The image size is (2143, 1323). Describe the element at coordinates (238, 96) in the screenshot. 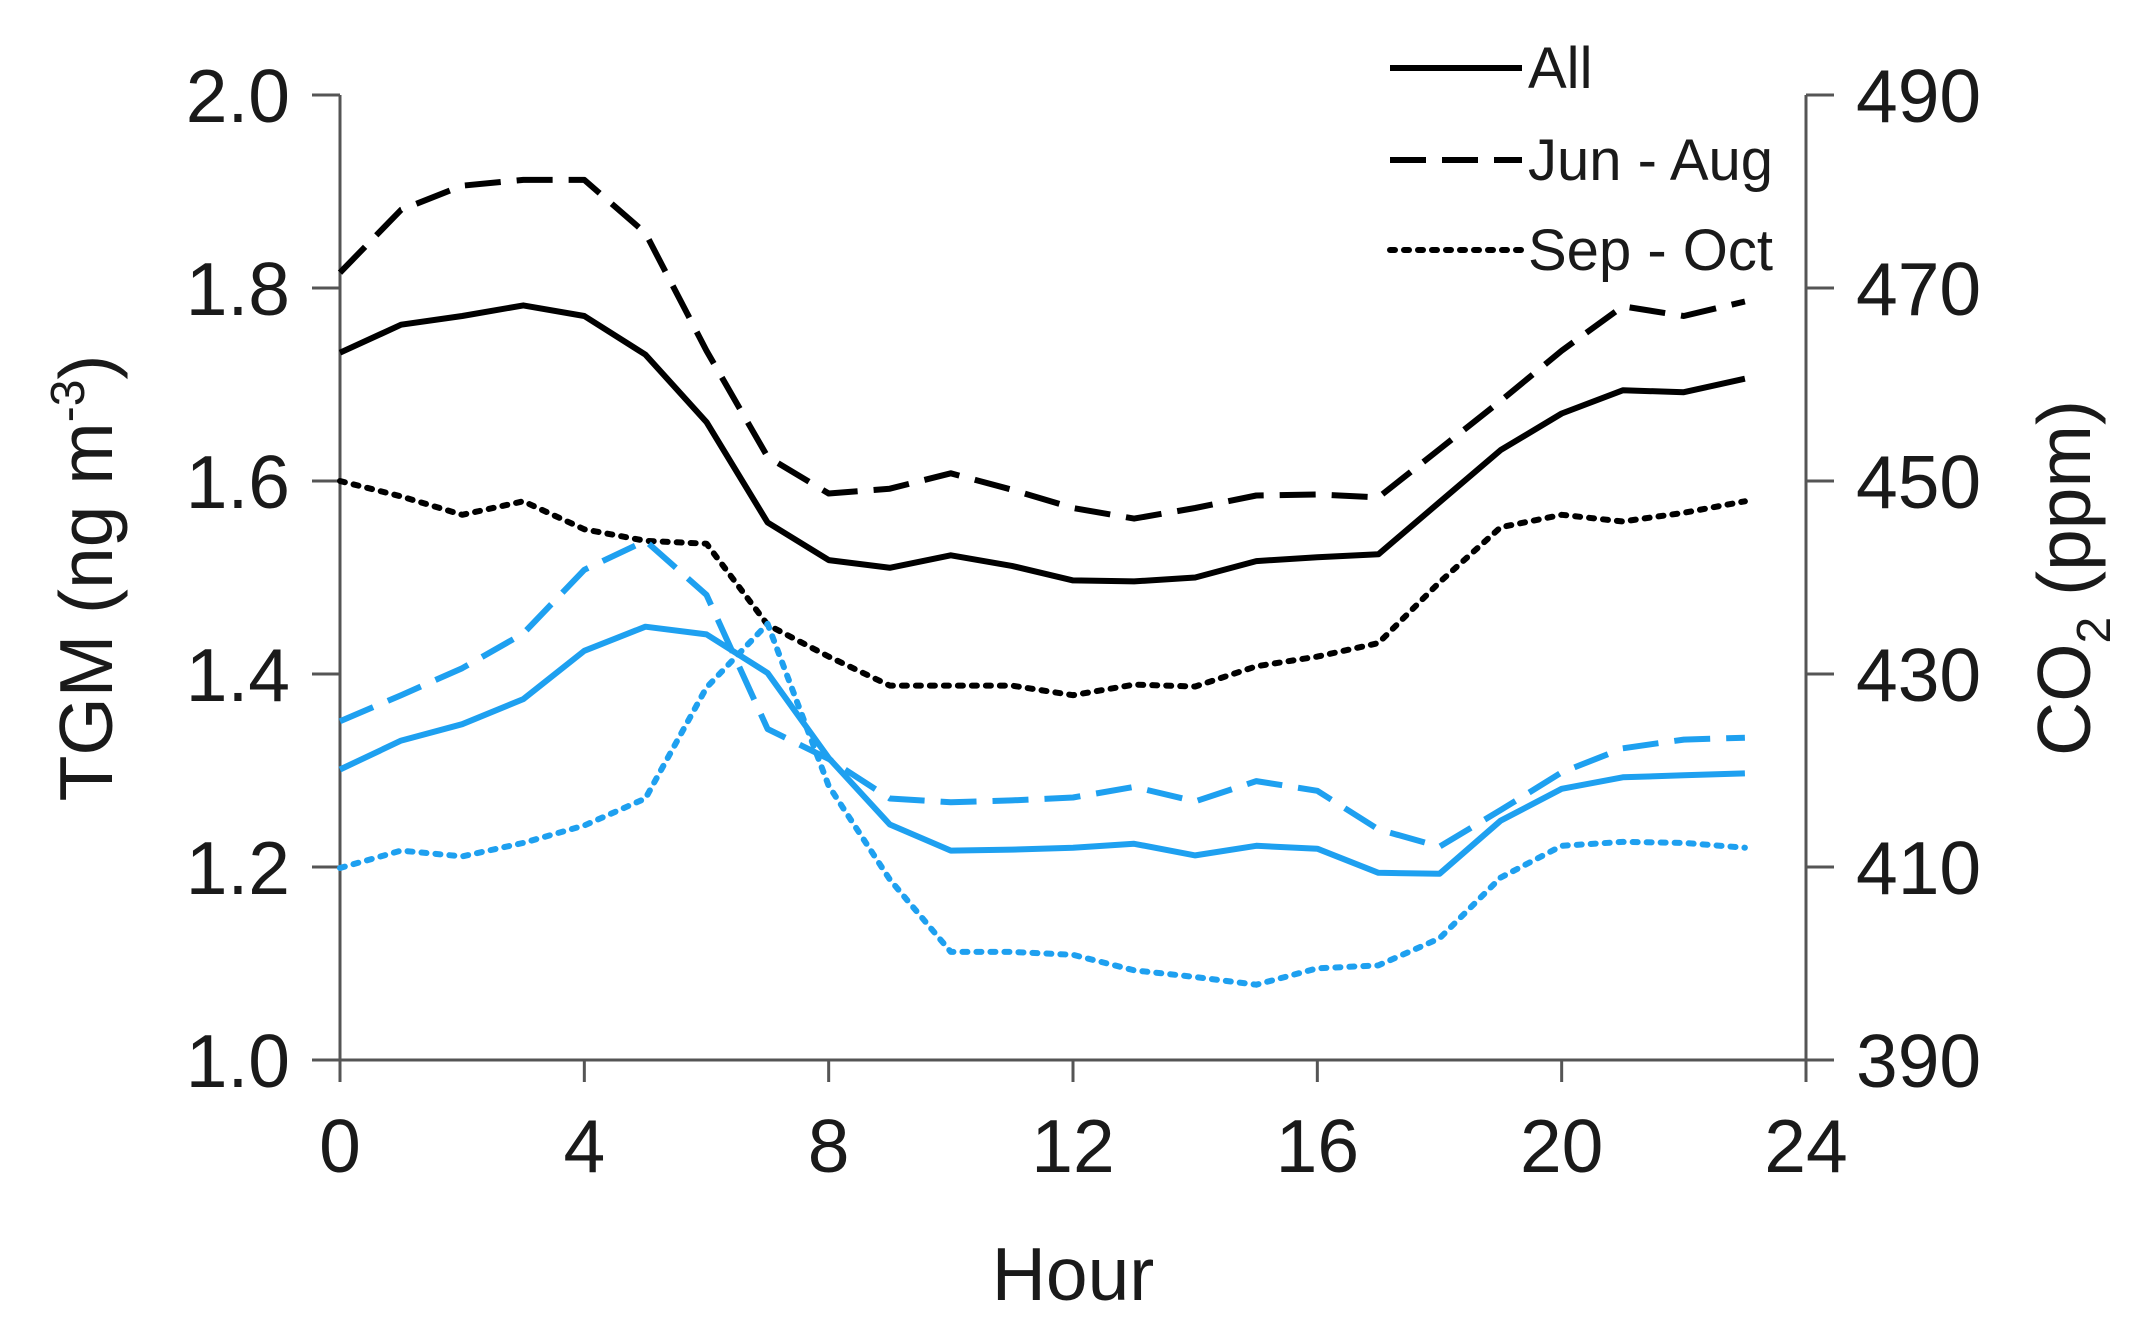

I see `left-y-tick-label: 2.0` at that location.